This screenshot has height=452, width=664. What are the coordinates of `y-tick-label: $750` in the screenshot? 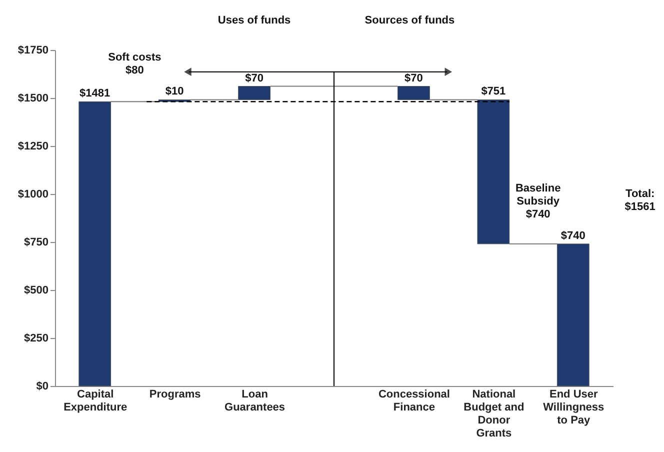 It's located at (36, 242).